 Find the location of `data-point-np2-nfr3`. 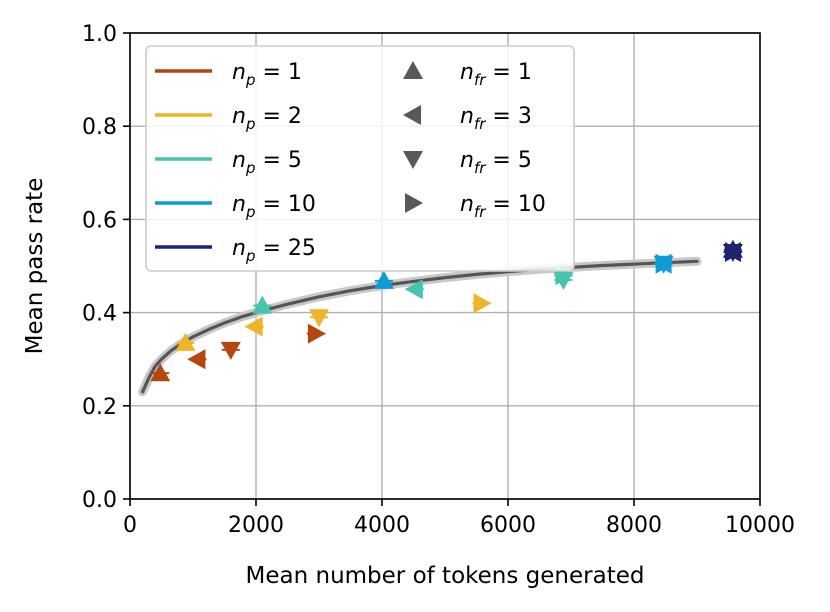

data-point-np2-nfr3 is located at coordinates (253, 326).